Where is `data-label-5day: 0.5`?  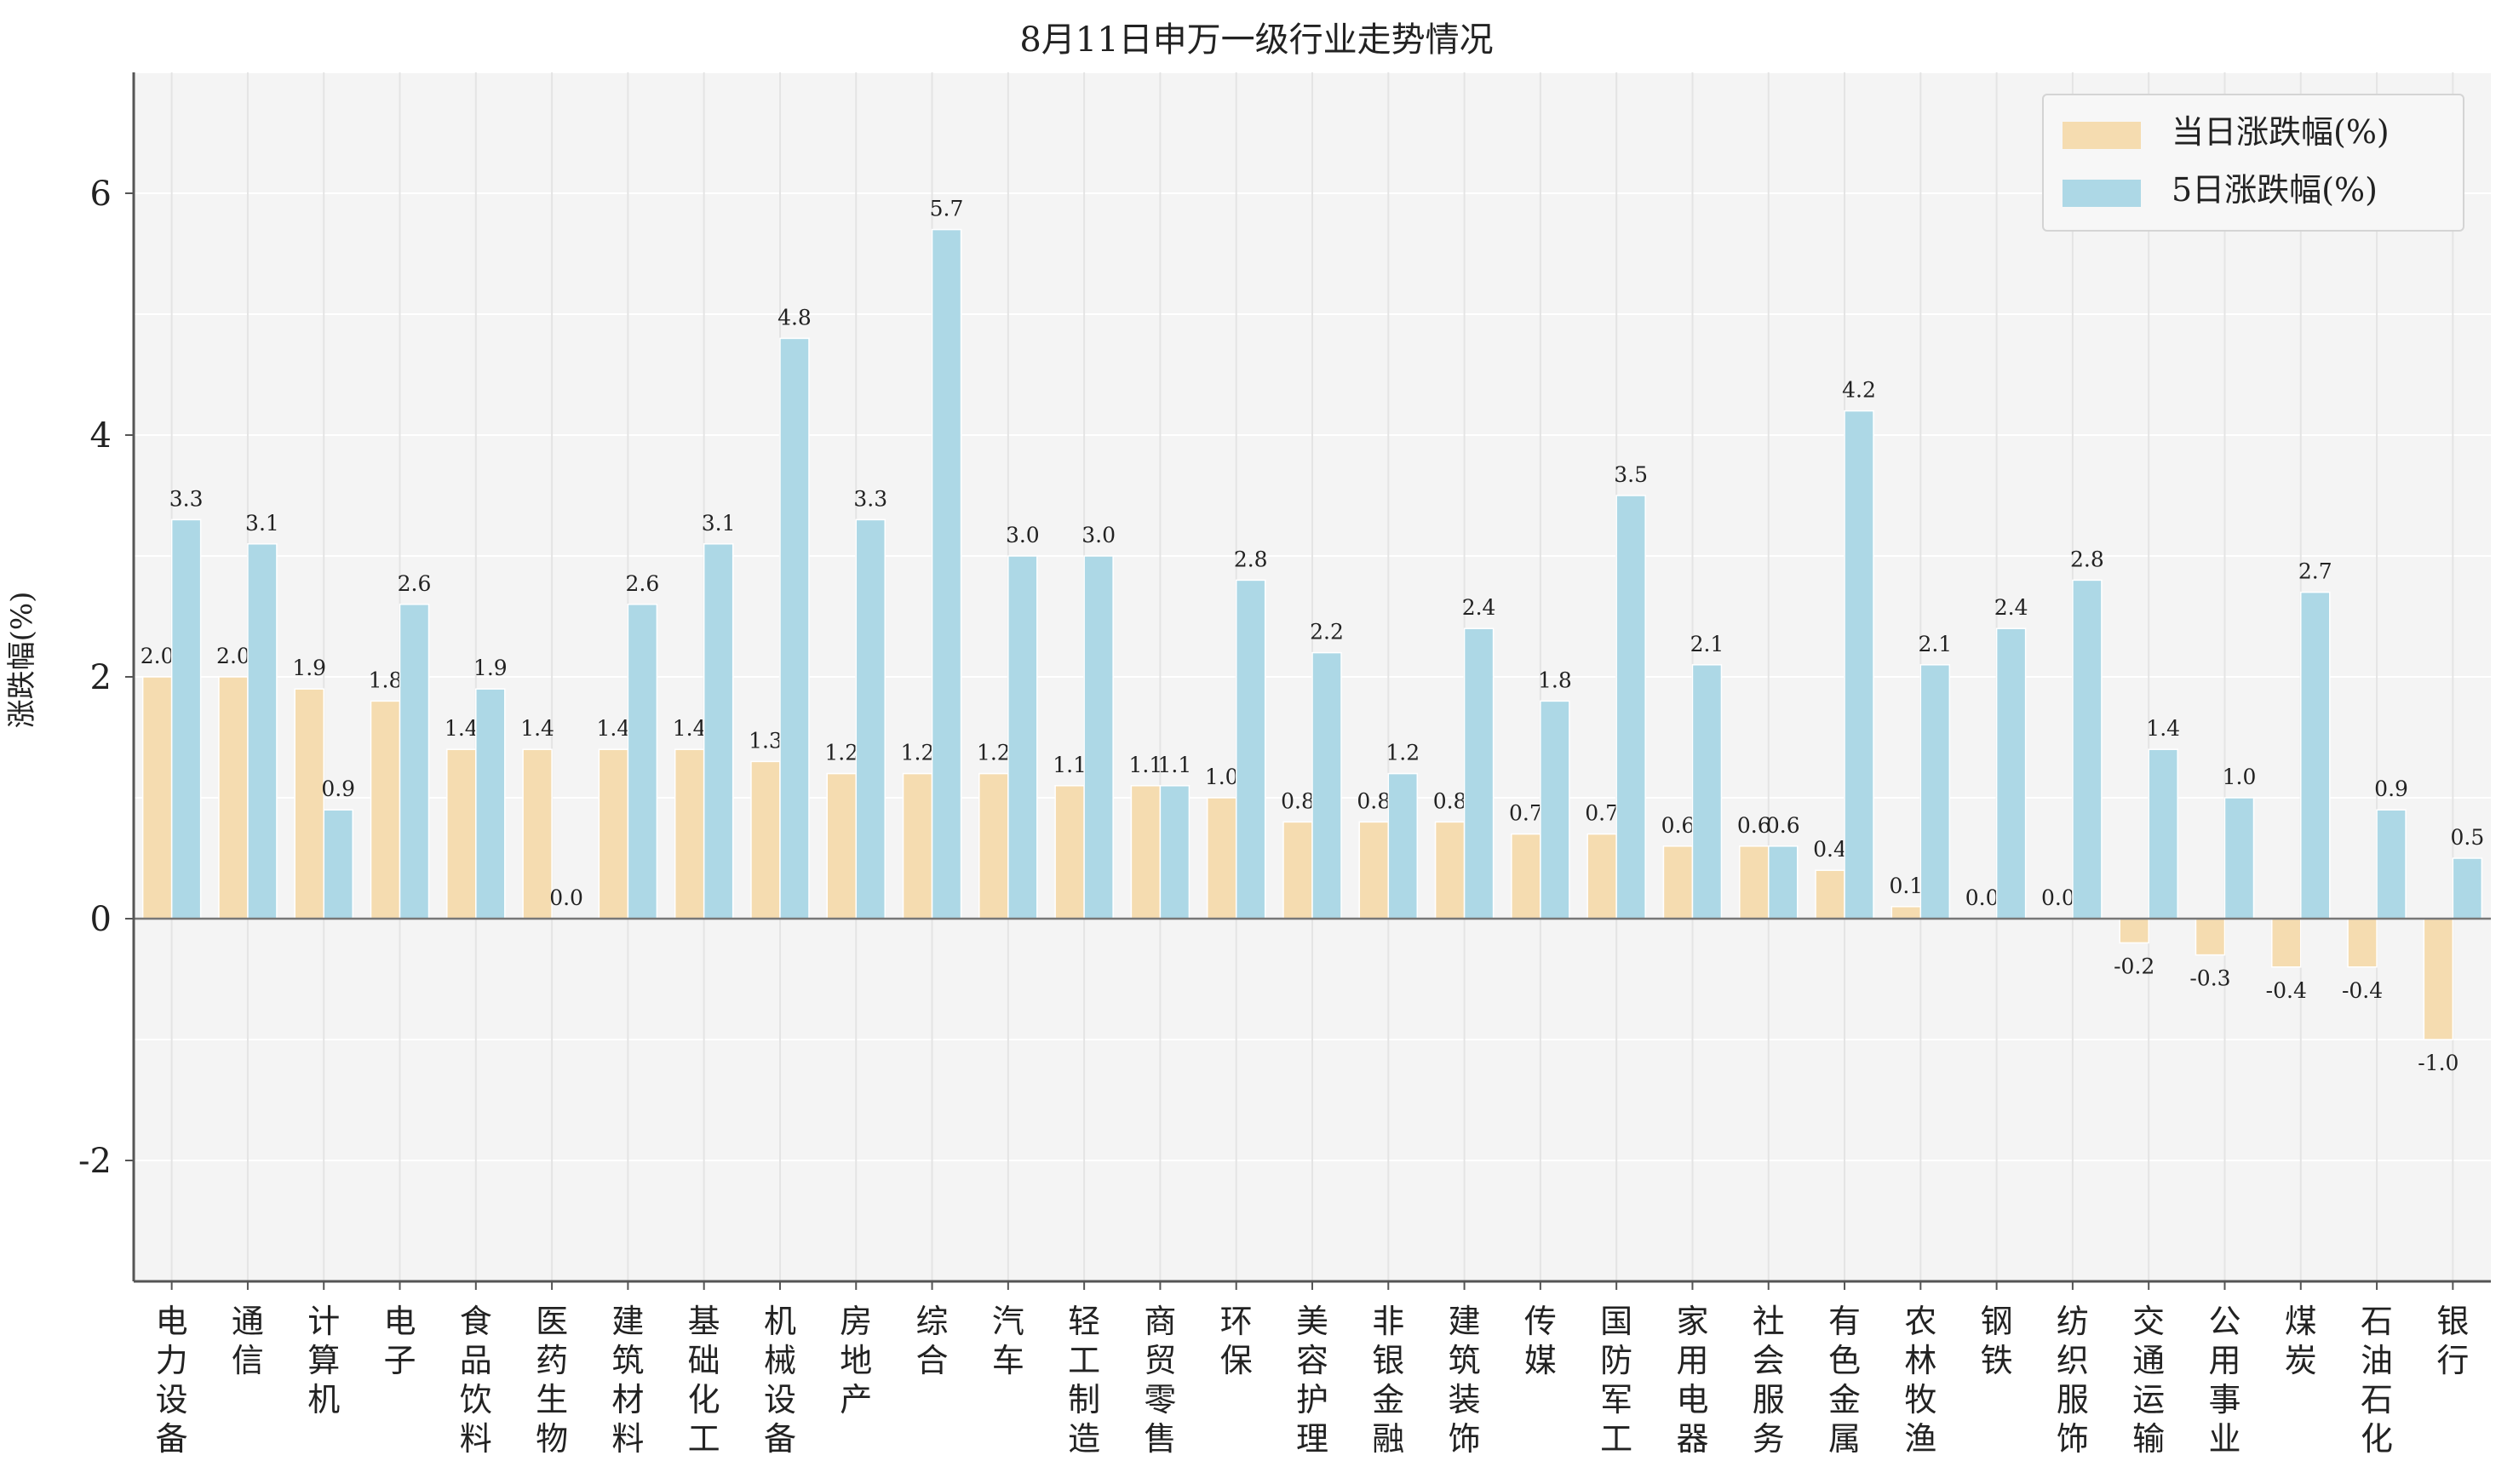 data-label-5day: 0.5 is located at coordinates (2467, 838).